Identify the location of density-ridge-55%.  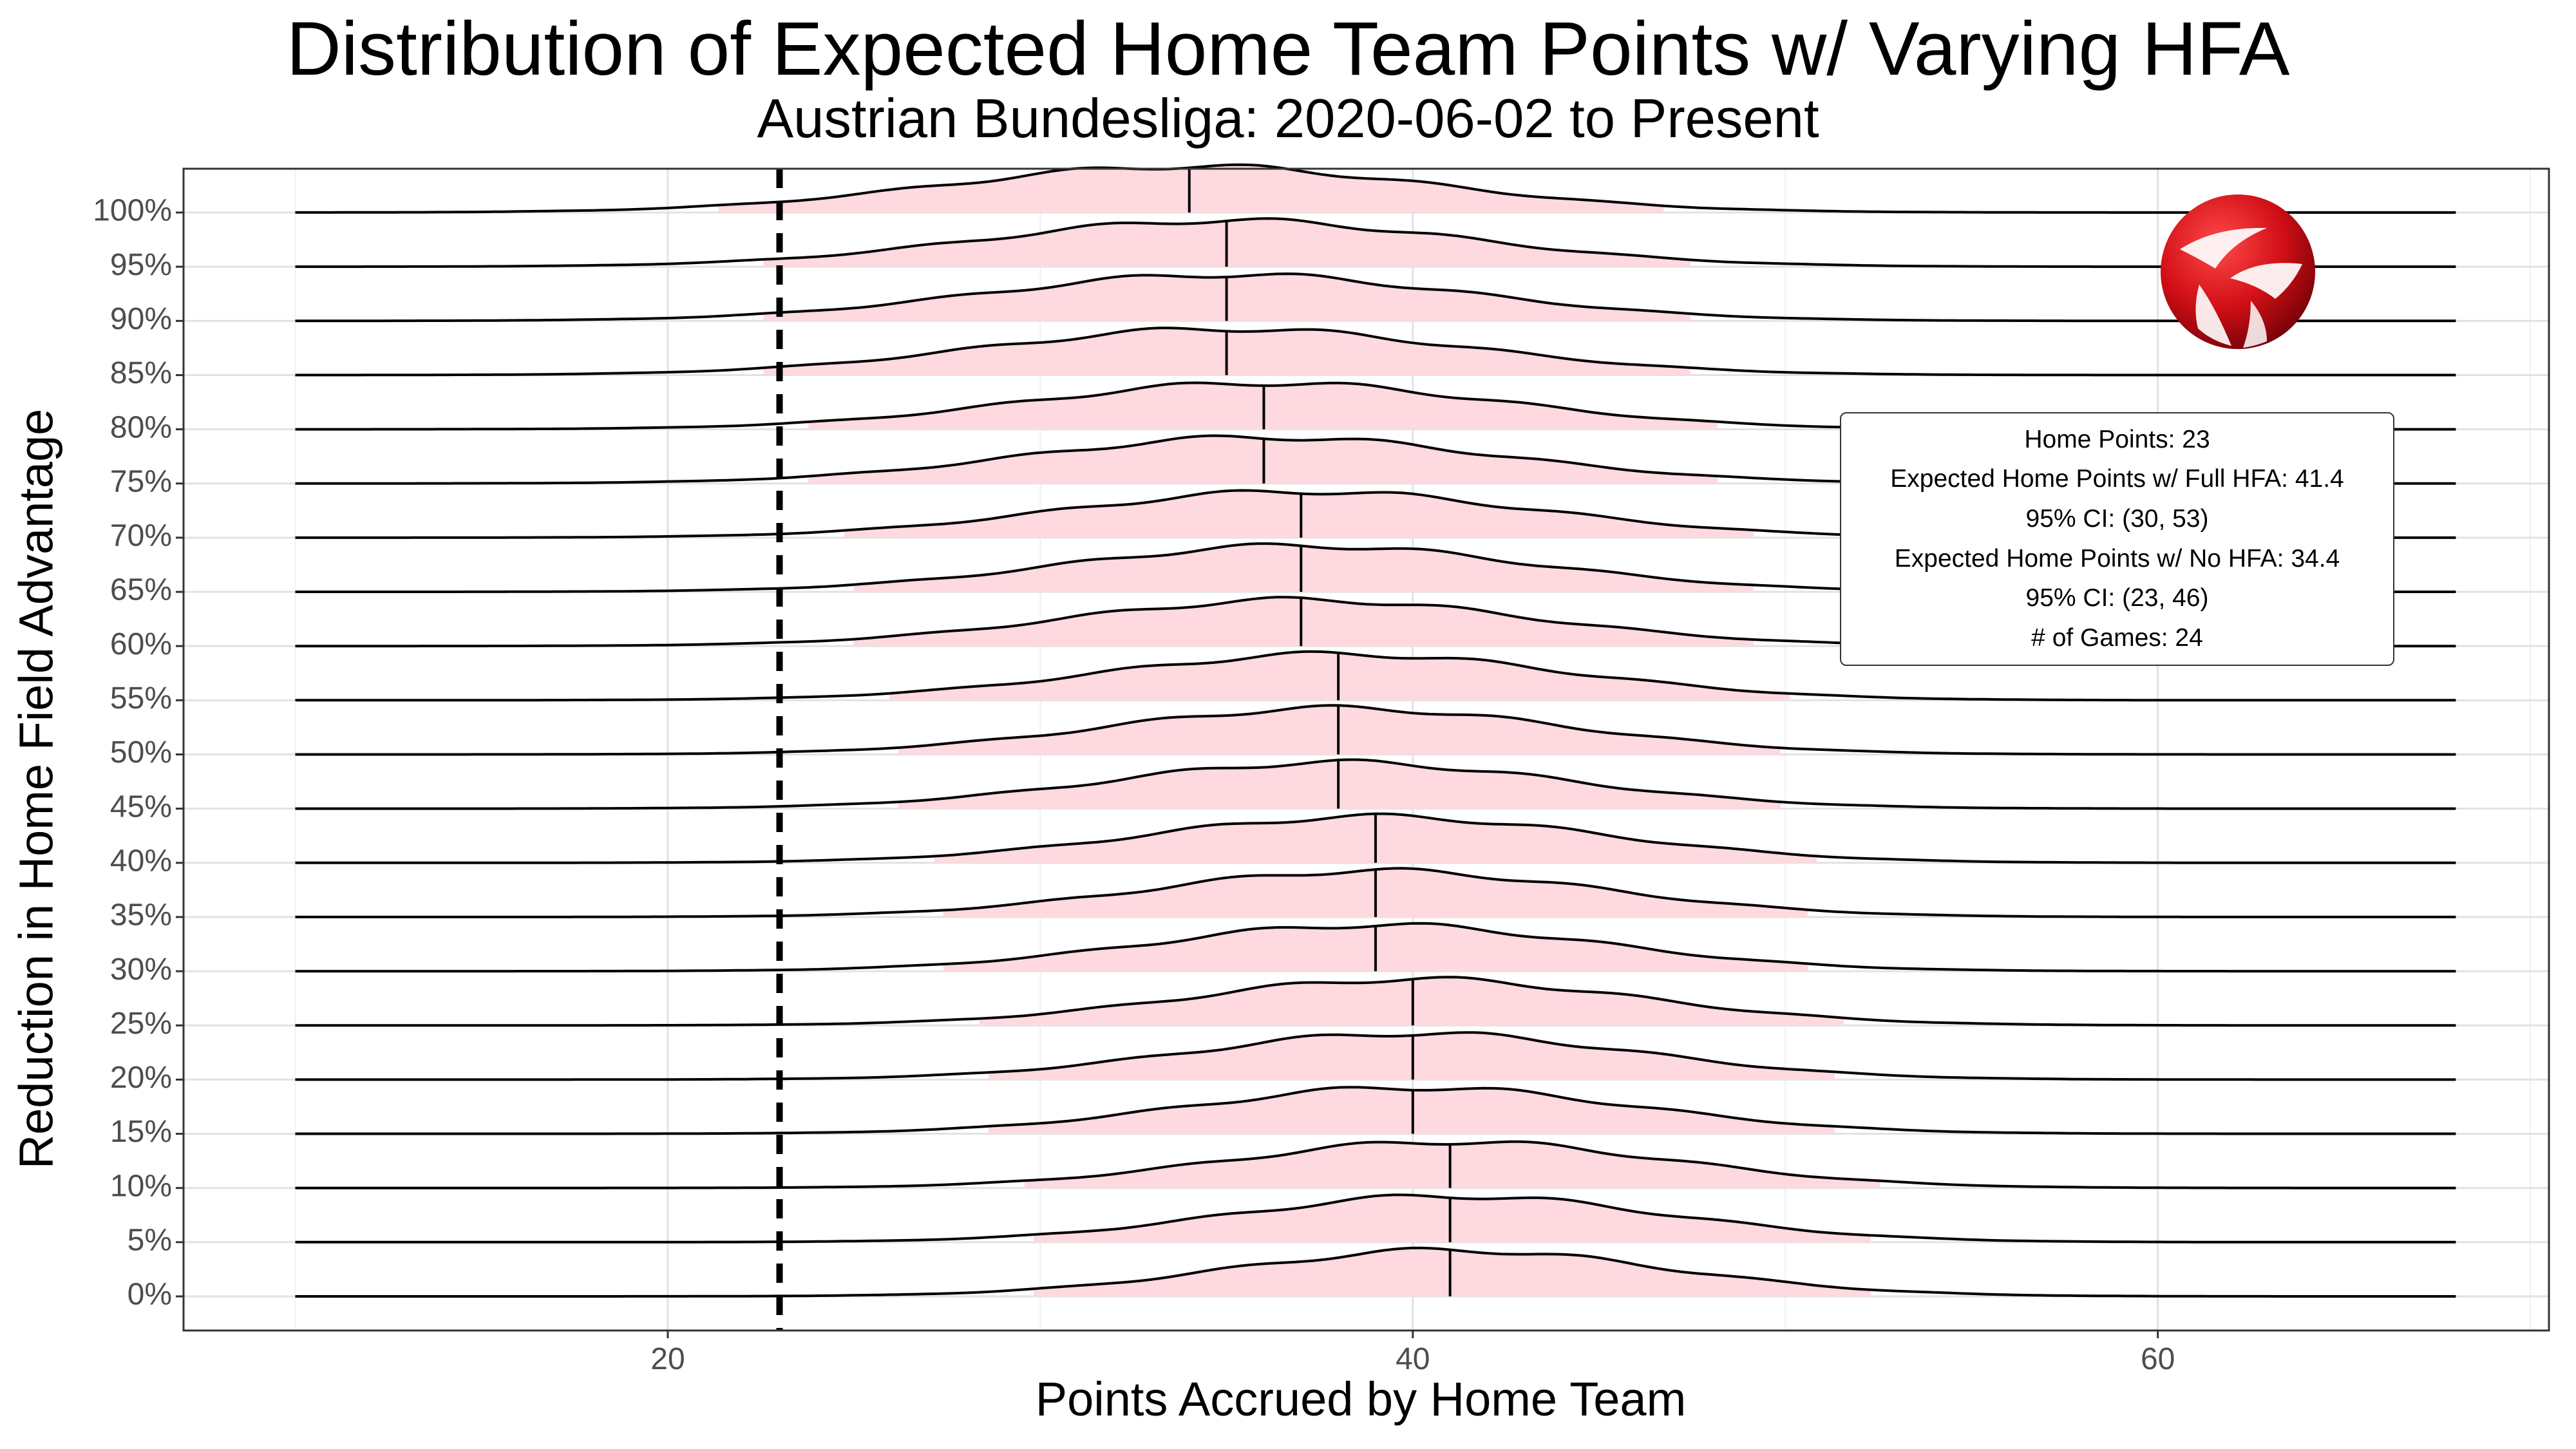
(1376, 676).